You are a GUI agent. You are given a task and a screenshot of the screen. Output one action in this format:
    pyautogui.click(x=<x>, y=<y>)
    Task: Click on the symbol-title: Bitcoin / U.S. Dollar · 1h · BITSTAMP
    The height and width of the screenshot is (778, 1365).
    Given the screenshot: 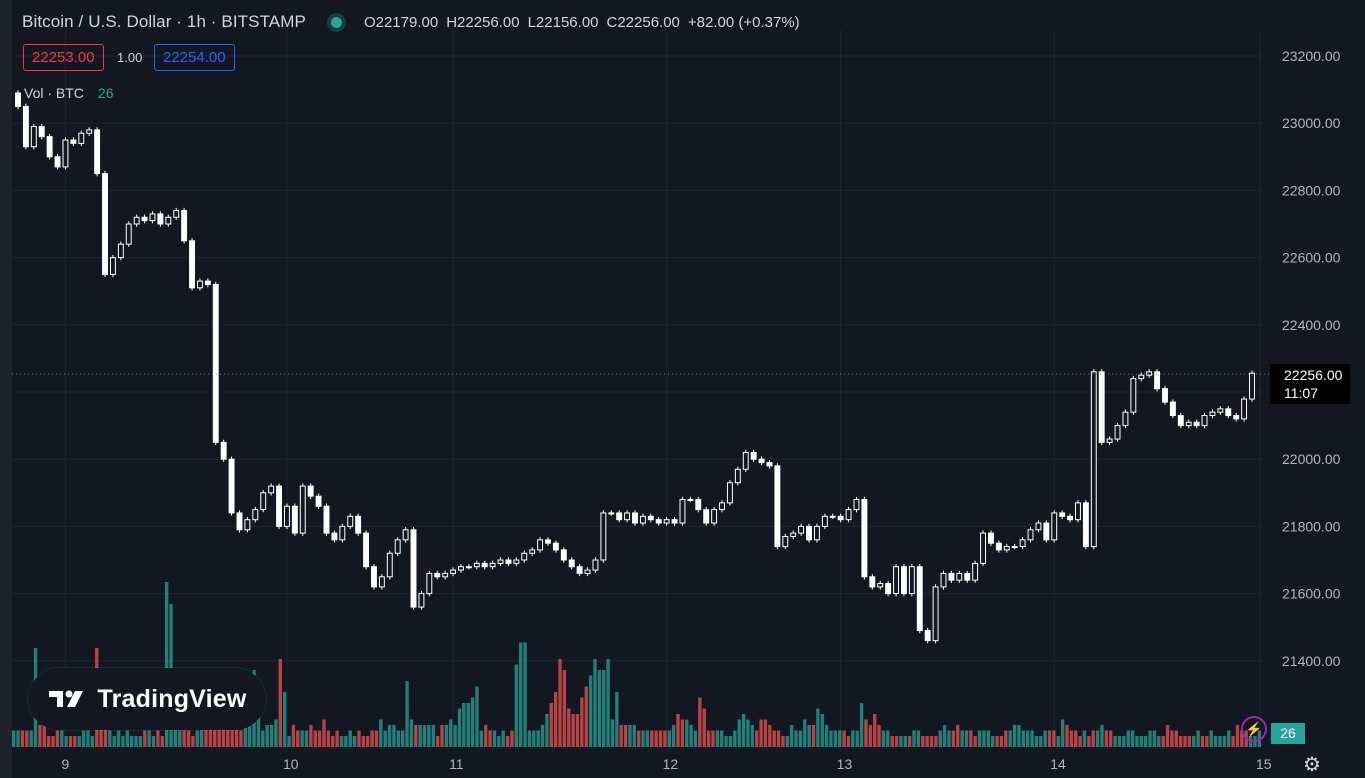 What is the action you would take?
    pyautogui.click(x=164, y=21)
    